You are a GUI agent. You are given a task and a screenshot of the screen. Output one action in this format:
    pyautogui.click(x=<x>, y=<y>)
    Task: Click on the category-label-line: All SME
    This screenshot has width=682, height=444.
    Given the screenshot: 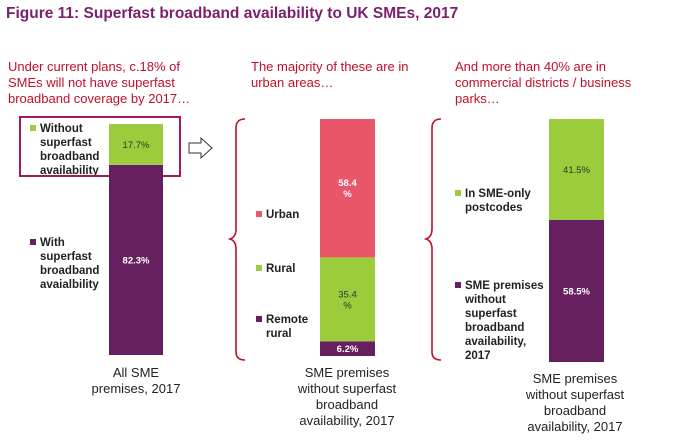 What is the action you would take?
    pyautogui.click(x=136, y=372)
    